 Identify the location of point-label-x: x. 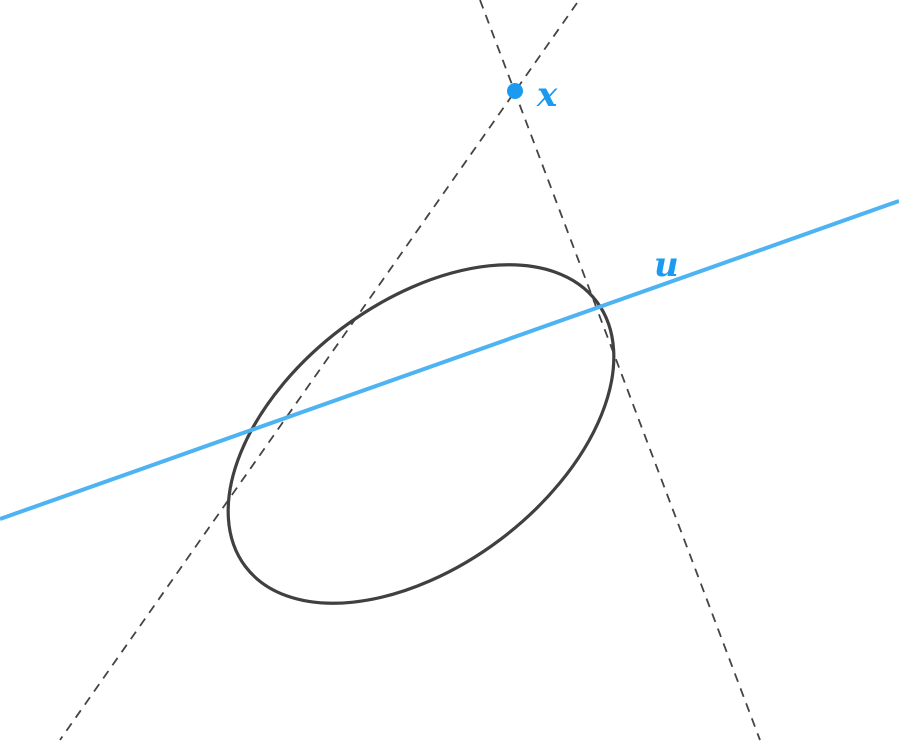
(547, 95).